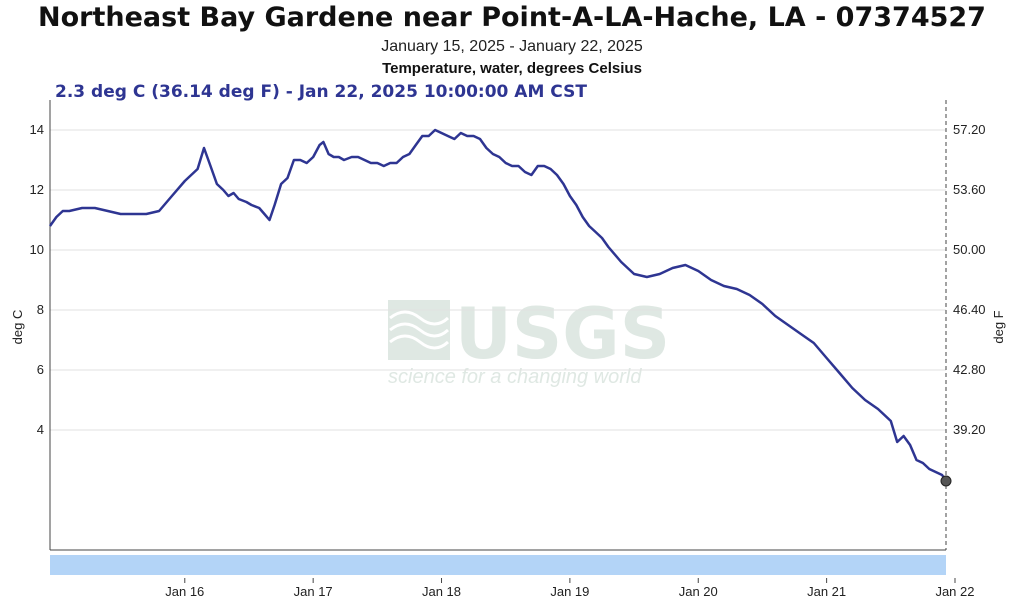 This screenshot has height=605, width=1024. Describe the element at coordinates (419, 330) in the screenshot. I see `usgs-logo-icon` at that location.